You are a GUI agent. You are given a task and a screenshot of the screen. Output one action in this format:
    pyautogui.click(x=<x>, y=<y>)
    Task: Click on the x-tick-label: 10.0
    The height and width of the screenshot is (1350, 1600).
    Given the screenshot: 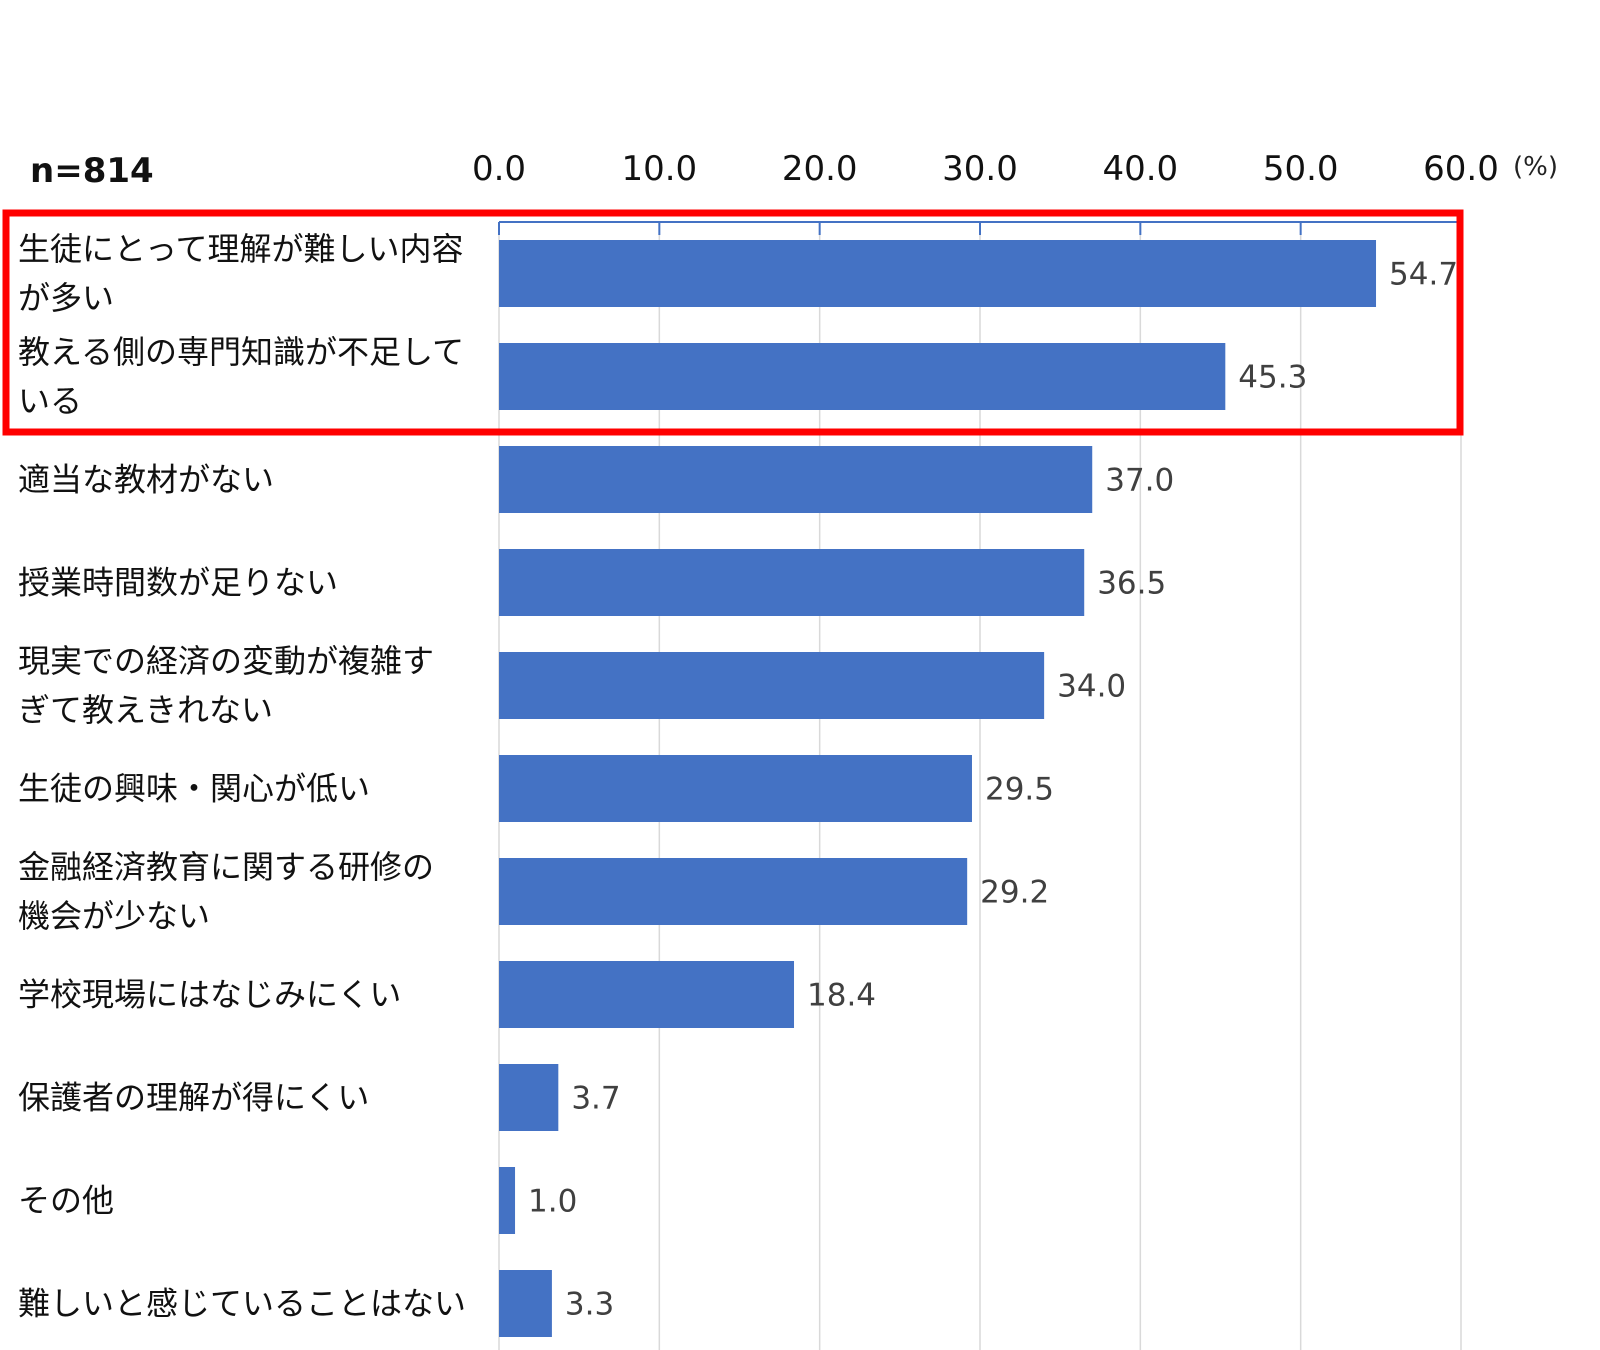 What is the action you would take?
    pyautogui.click(x=659, y=169)
    